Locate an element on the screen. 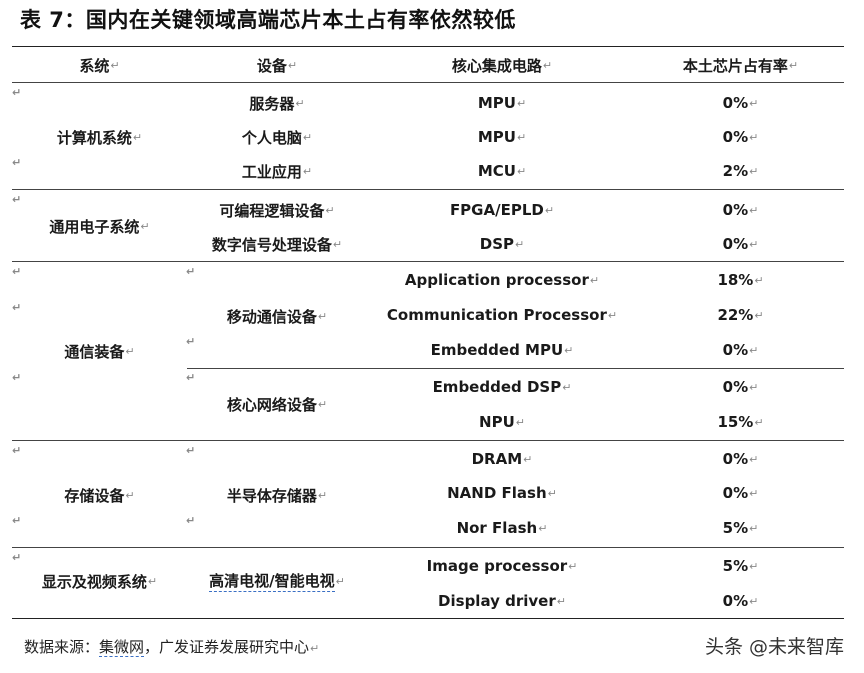 This screenshot has height=673, width=864. device-label: 移动通信设备 is located at coordinates (271, 316).